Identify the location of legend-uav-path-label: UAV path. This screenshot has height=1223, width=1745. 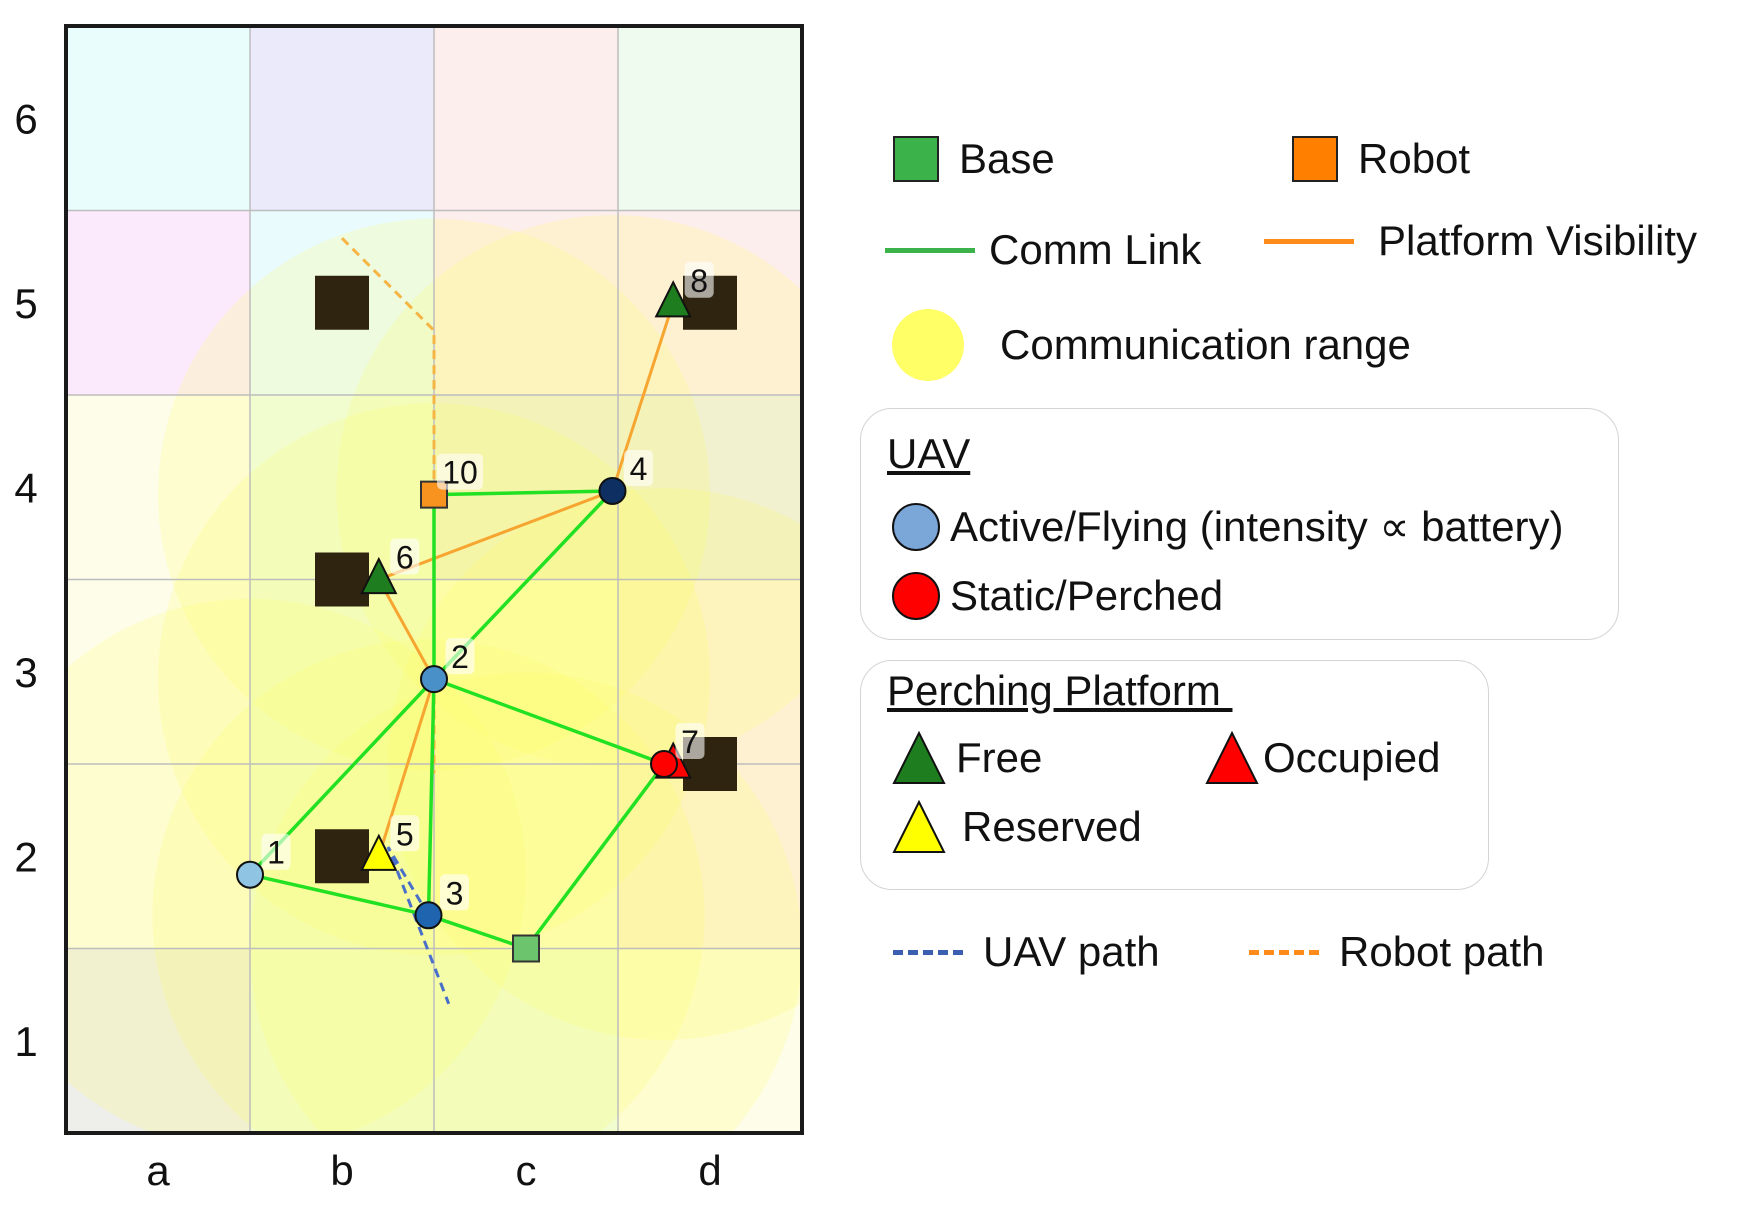
(1071, 952).